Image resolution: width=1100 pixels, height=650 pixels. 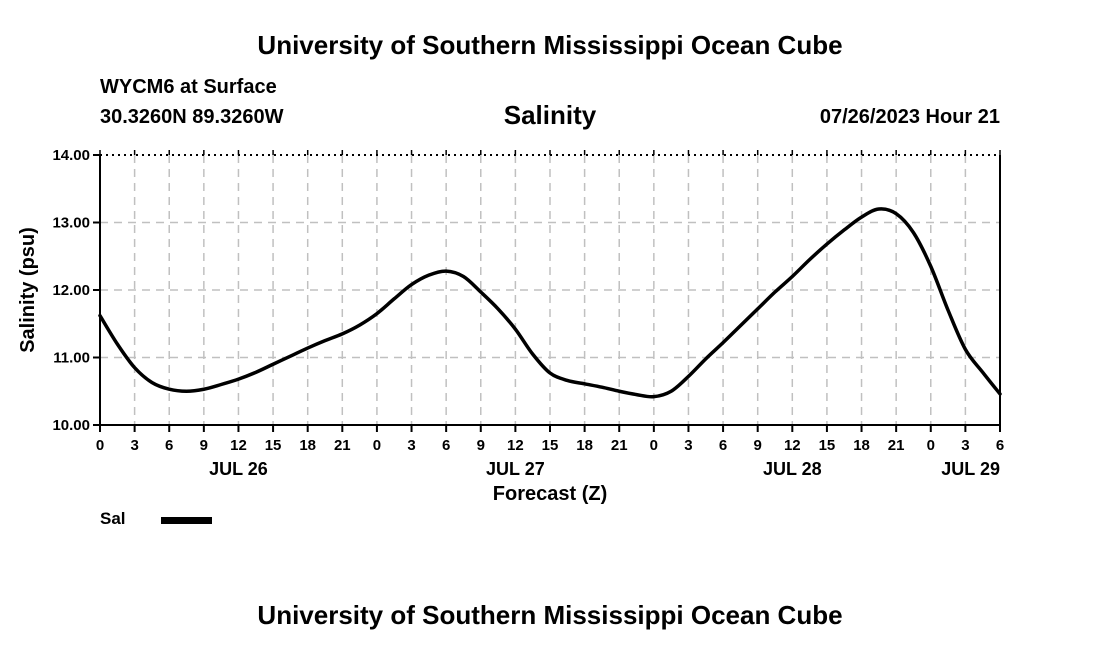 I want to click on station-name: WYCM6 at Surface, so click(x=188, y=87).